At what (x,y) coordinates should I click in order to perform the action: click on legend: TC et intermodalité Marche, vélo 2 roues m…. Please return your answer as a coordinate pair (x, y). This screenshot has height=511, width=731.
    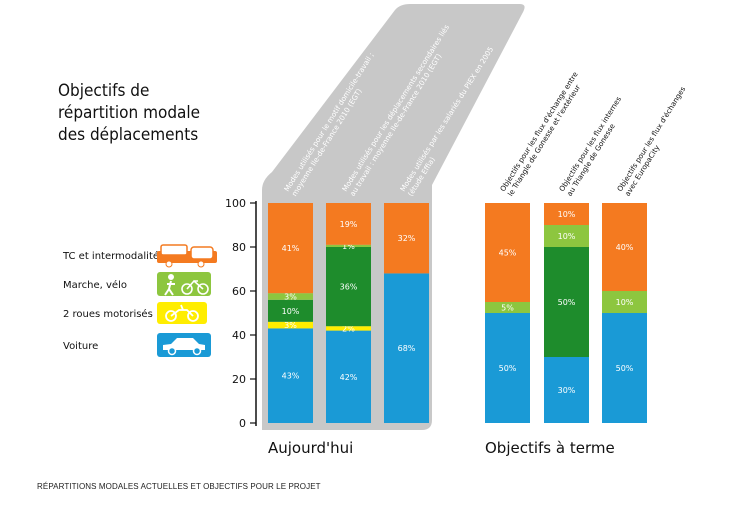
    Looking at the image, I should click on (139, 300).